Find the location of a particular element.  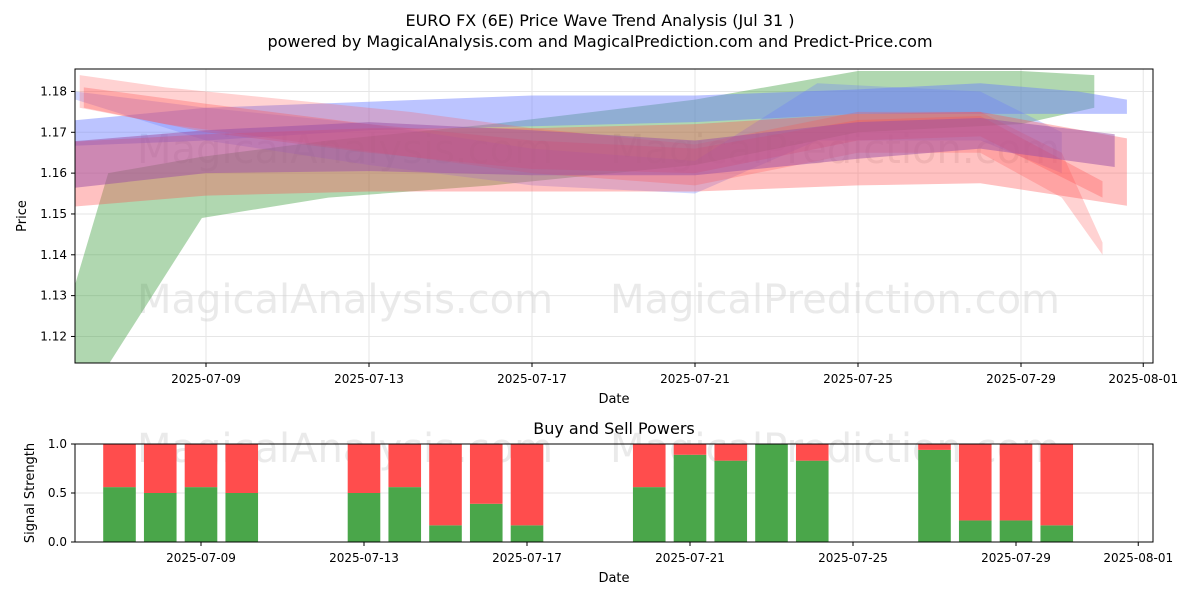

price-x-tick-label: 2025-07-25 is located at coordinates (858, 379).